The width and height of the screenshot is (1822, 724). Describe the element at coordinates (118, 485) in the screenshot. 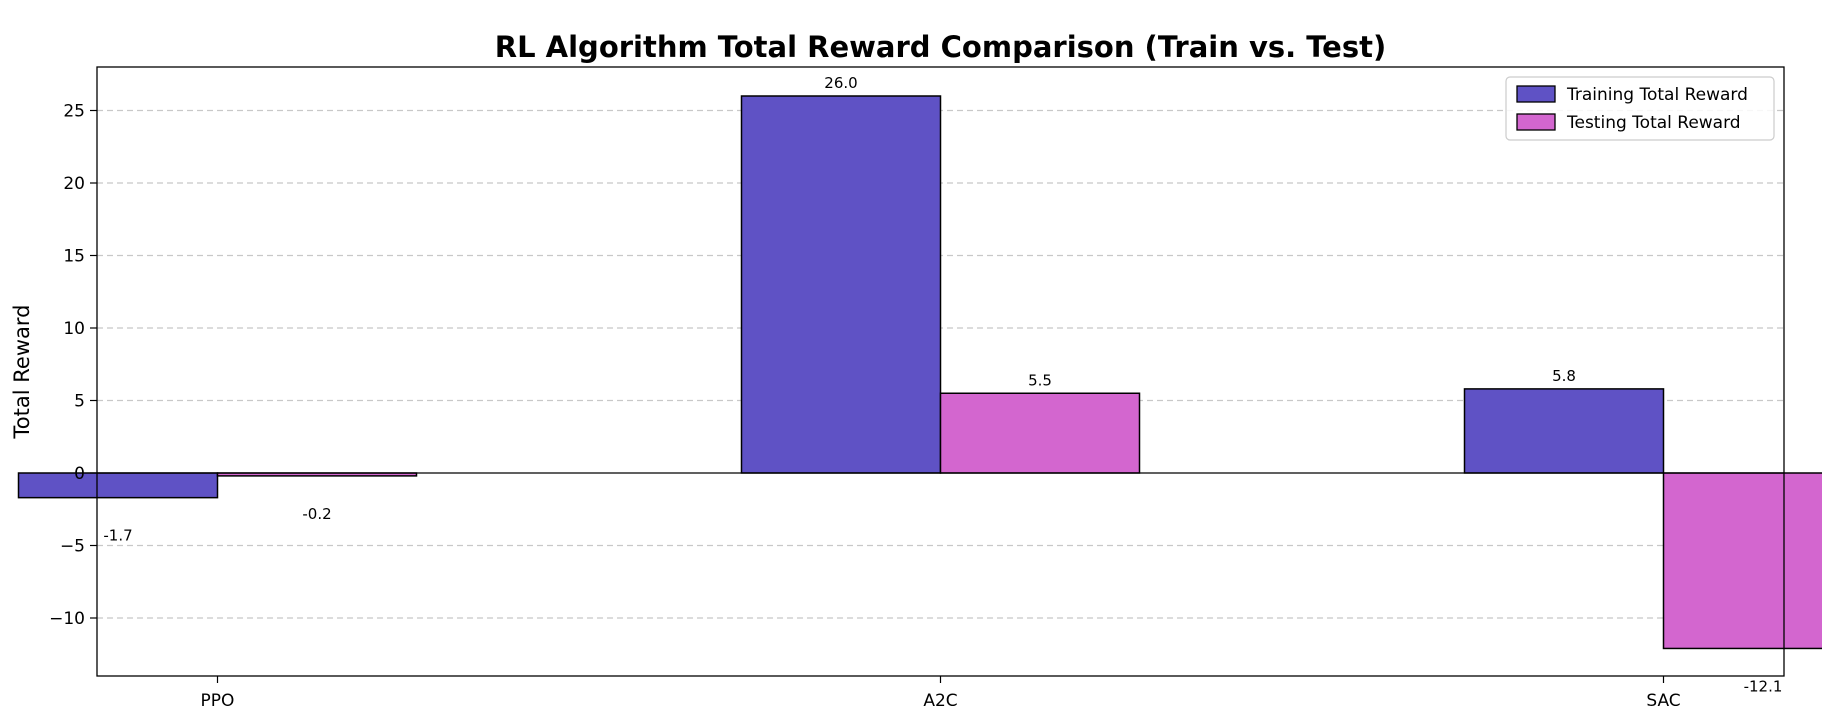

I see `bar-ppo-train` at that location.